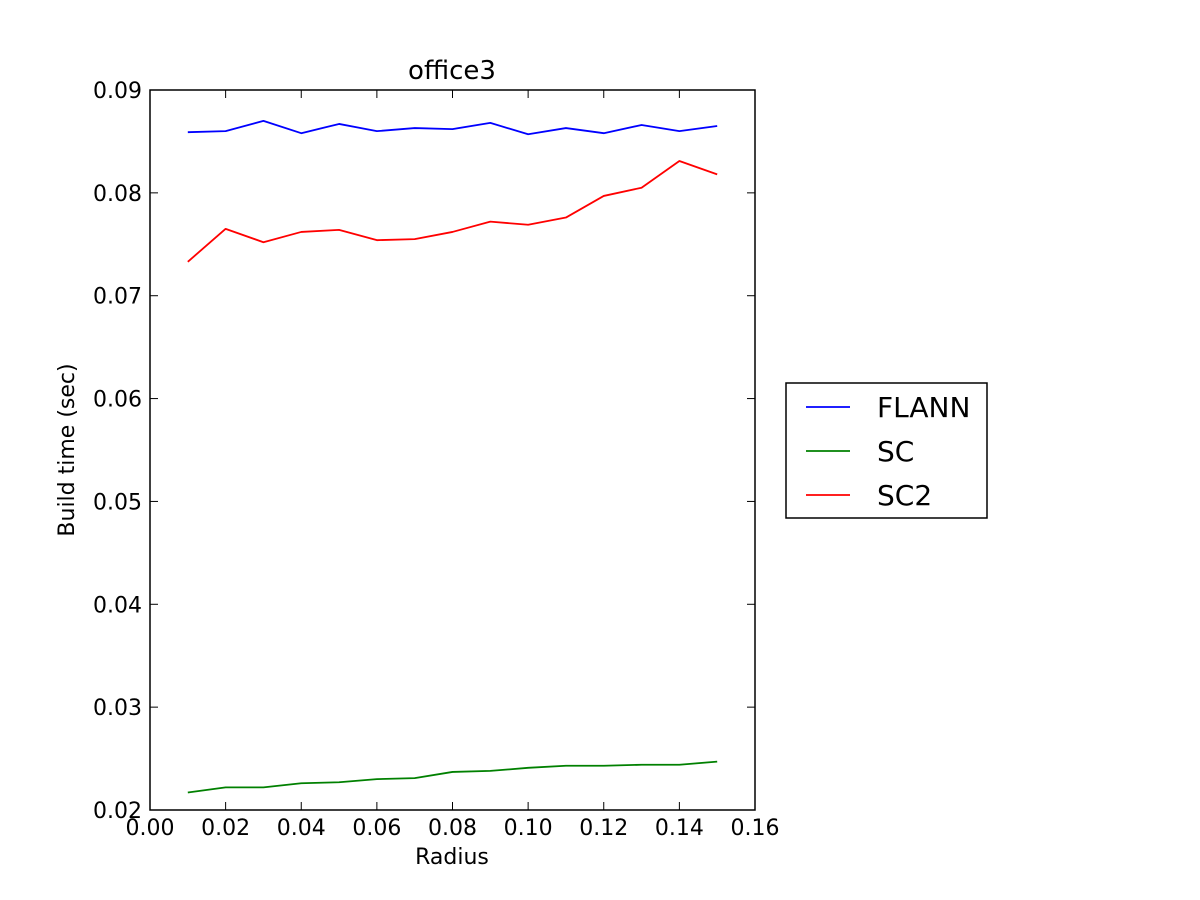 This screenshot has height=900, width=1200. I want to click on legend: FLANN SC SC2, so click(886, 450).